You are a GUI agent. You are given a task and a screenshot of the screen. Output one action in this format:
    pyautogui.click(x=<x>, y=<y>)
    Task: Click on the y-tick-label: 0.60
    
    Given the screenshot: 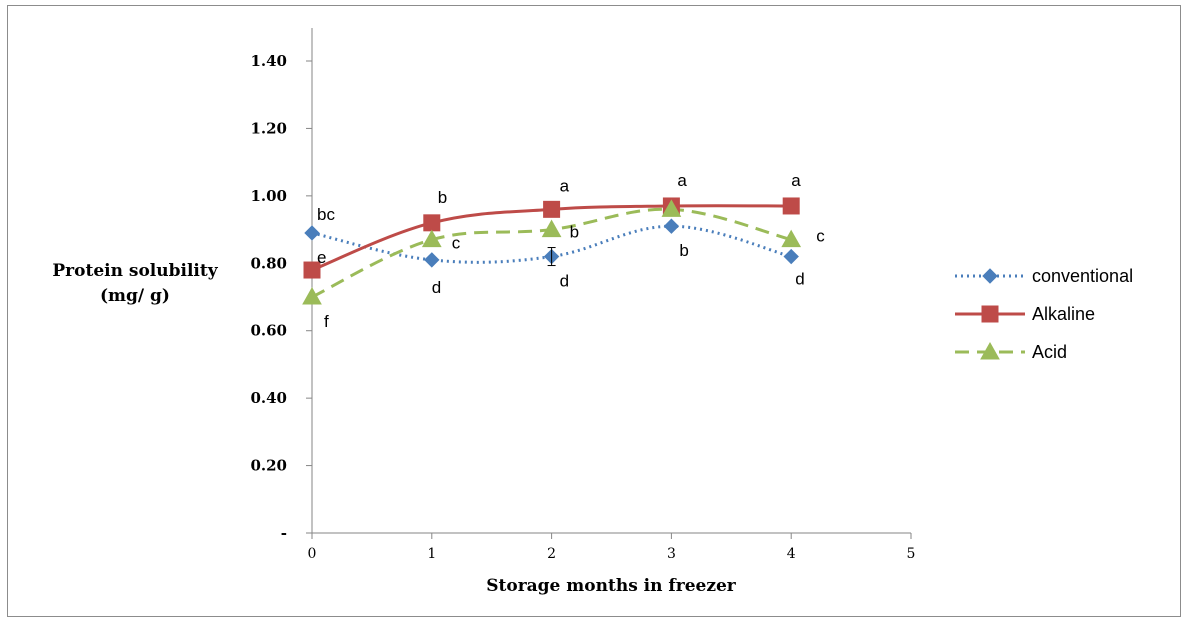 What is the action you would take?
    pyautogui.click(x=268, y=331)
    